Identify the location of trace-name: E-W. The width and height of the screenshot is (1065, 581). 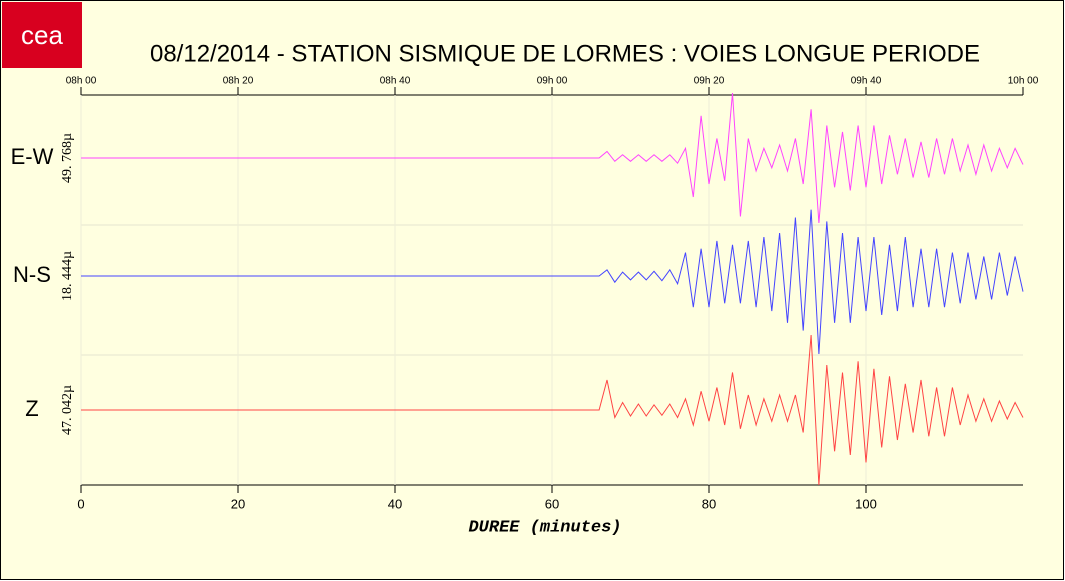
(32, 156).